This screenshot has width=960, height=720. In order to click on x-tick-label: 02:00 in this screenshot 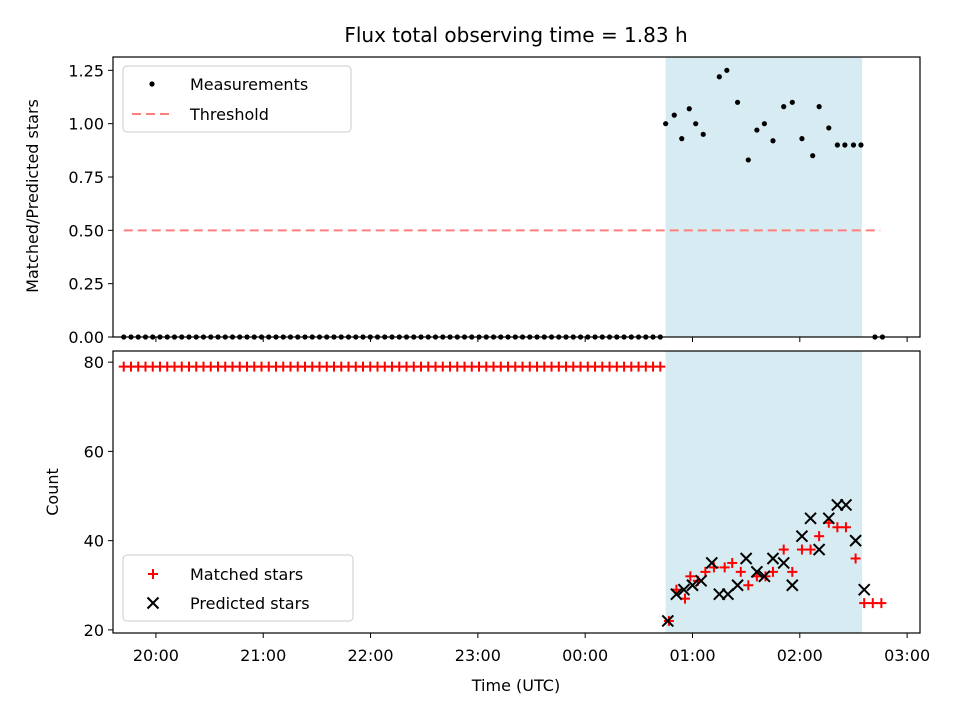, I will do `click(800, 655)`.